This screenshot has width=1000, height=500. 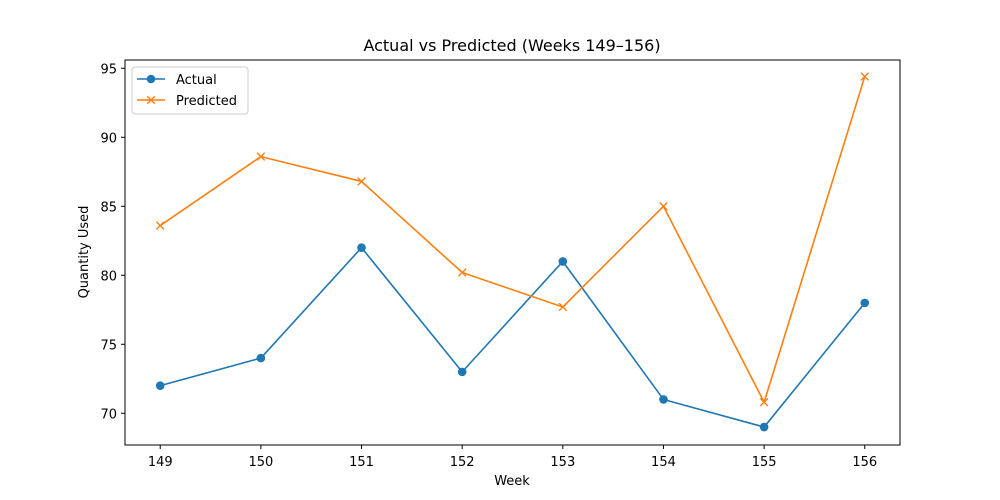 I want to click on y-axis: 70 75 80 85 90 95, so click(x=112, y=242).